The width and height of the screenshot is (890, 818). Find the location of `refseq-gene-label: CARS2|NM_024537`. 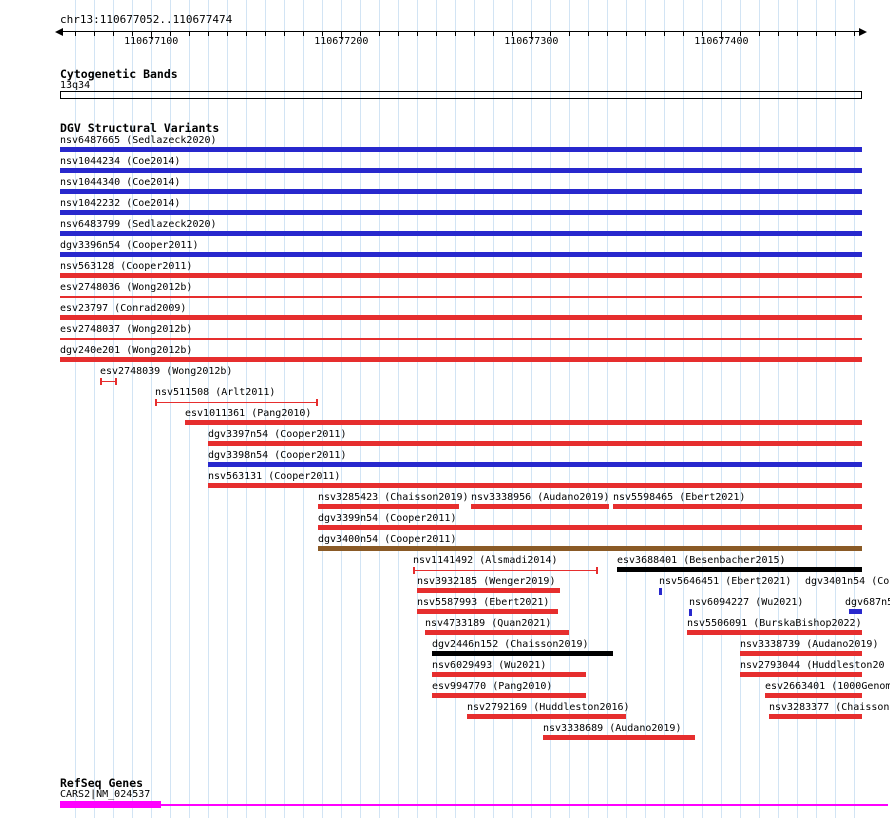

refseq-gene-label: CARS2|NM_024537 is located at coordinates (105, 794).